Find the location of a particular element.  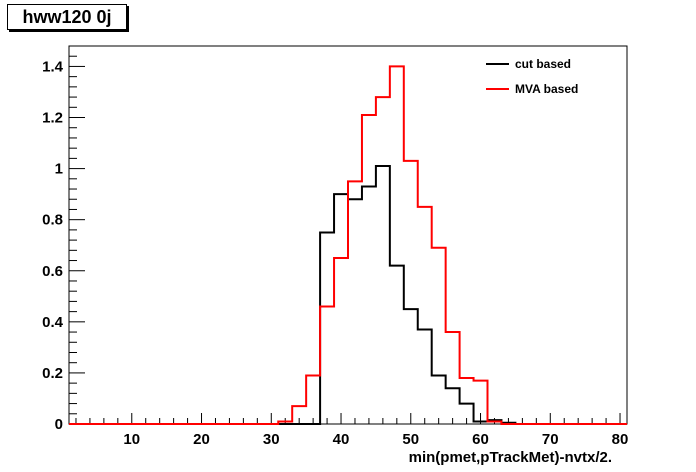

x-tick-label: 70 is located at coordinates (550, 439).